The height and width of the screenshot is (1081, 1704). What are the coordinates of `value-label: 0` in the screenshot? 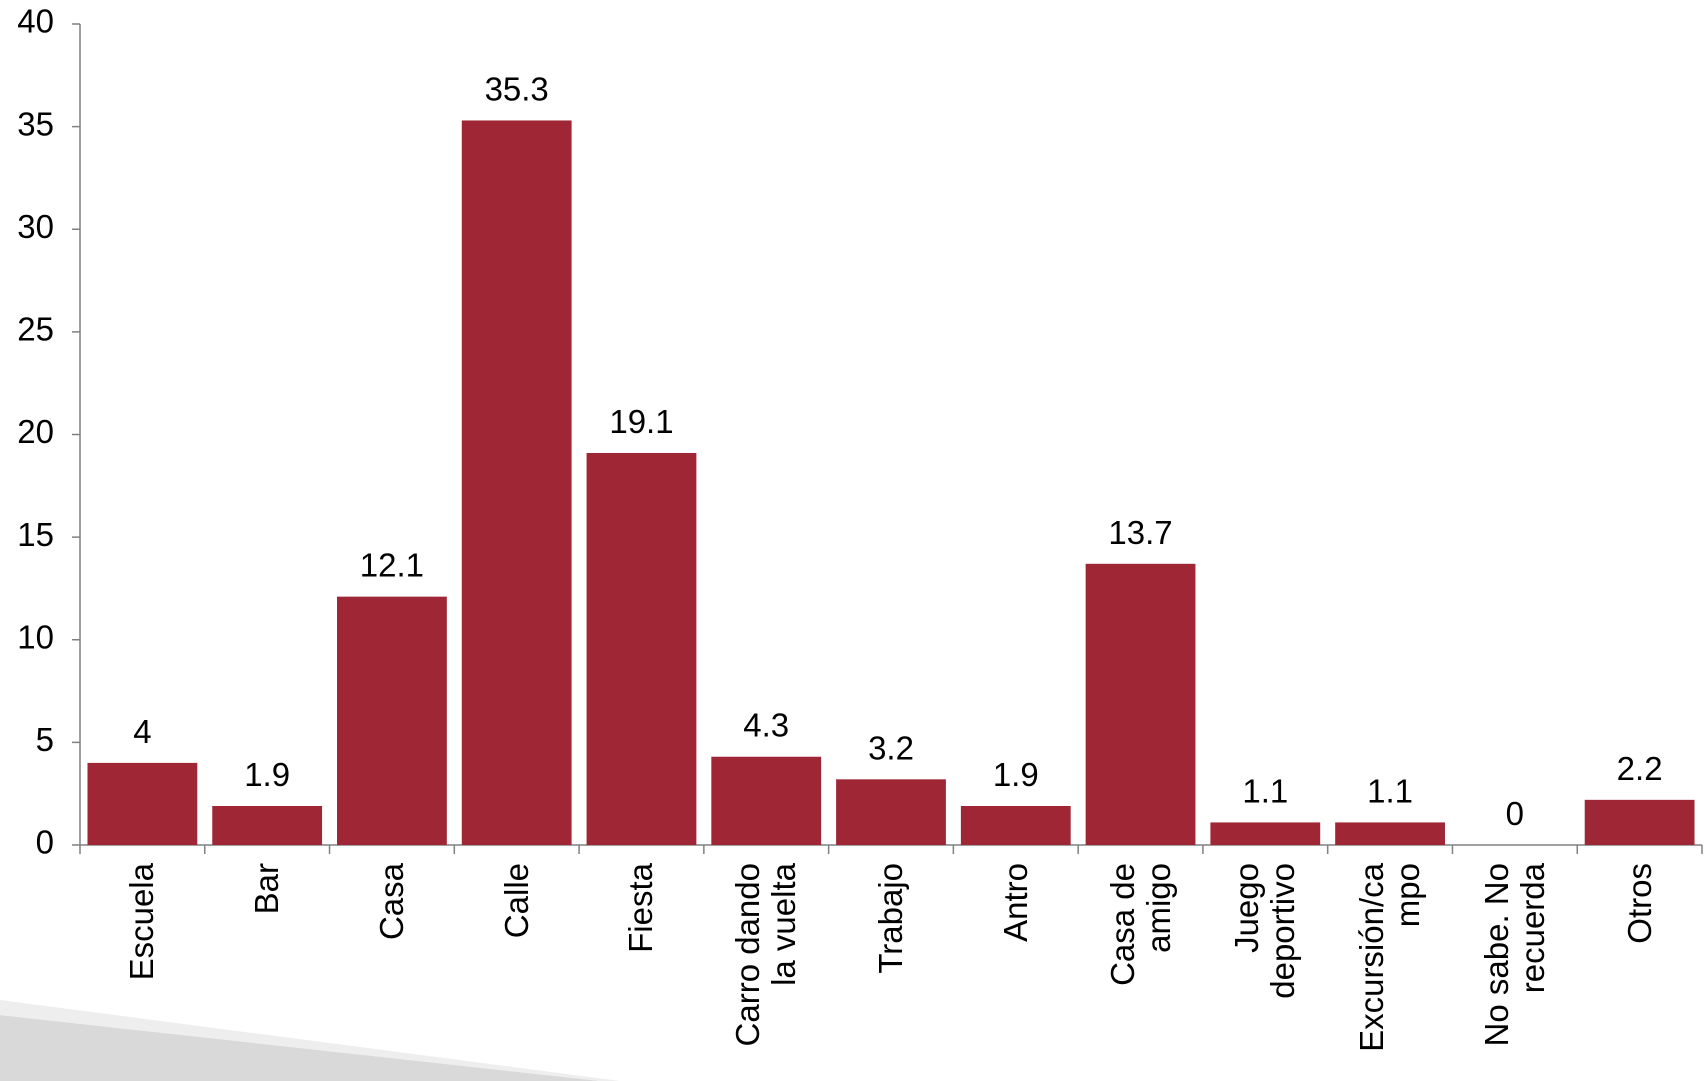 It's located at (1515, 813).